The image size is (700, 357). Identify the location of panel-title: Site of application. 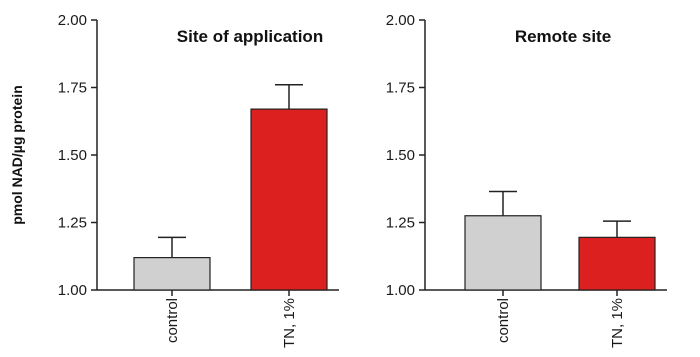
(250, 36).